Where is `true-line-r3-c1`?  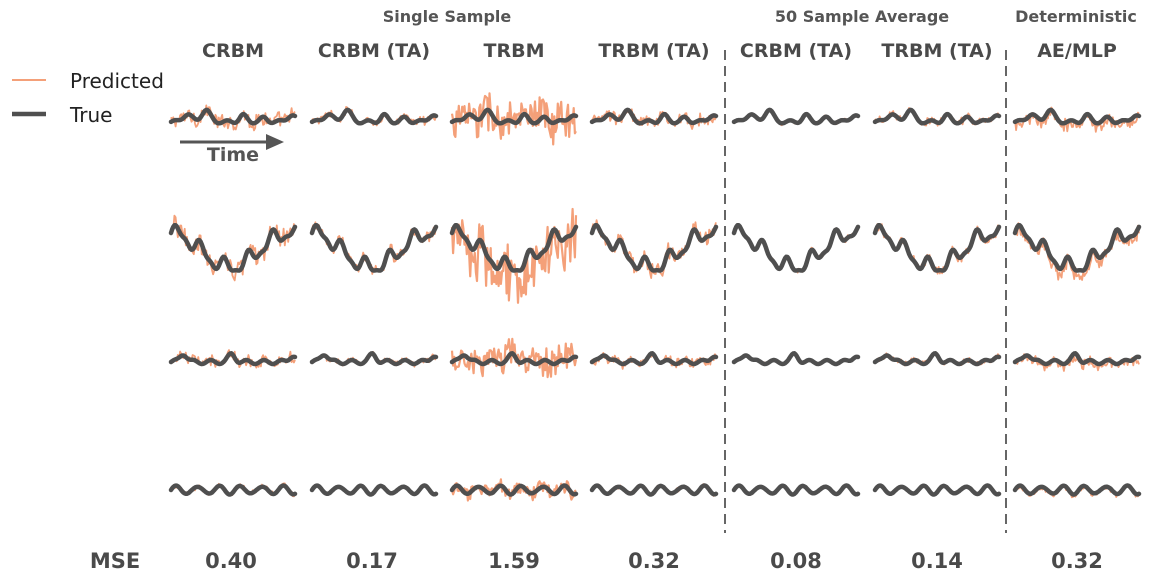 true-line-r3-c1 is located at coordinates (233, 359).